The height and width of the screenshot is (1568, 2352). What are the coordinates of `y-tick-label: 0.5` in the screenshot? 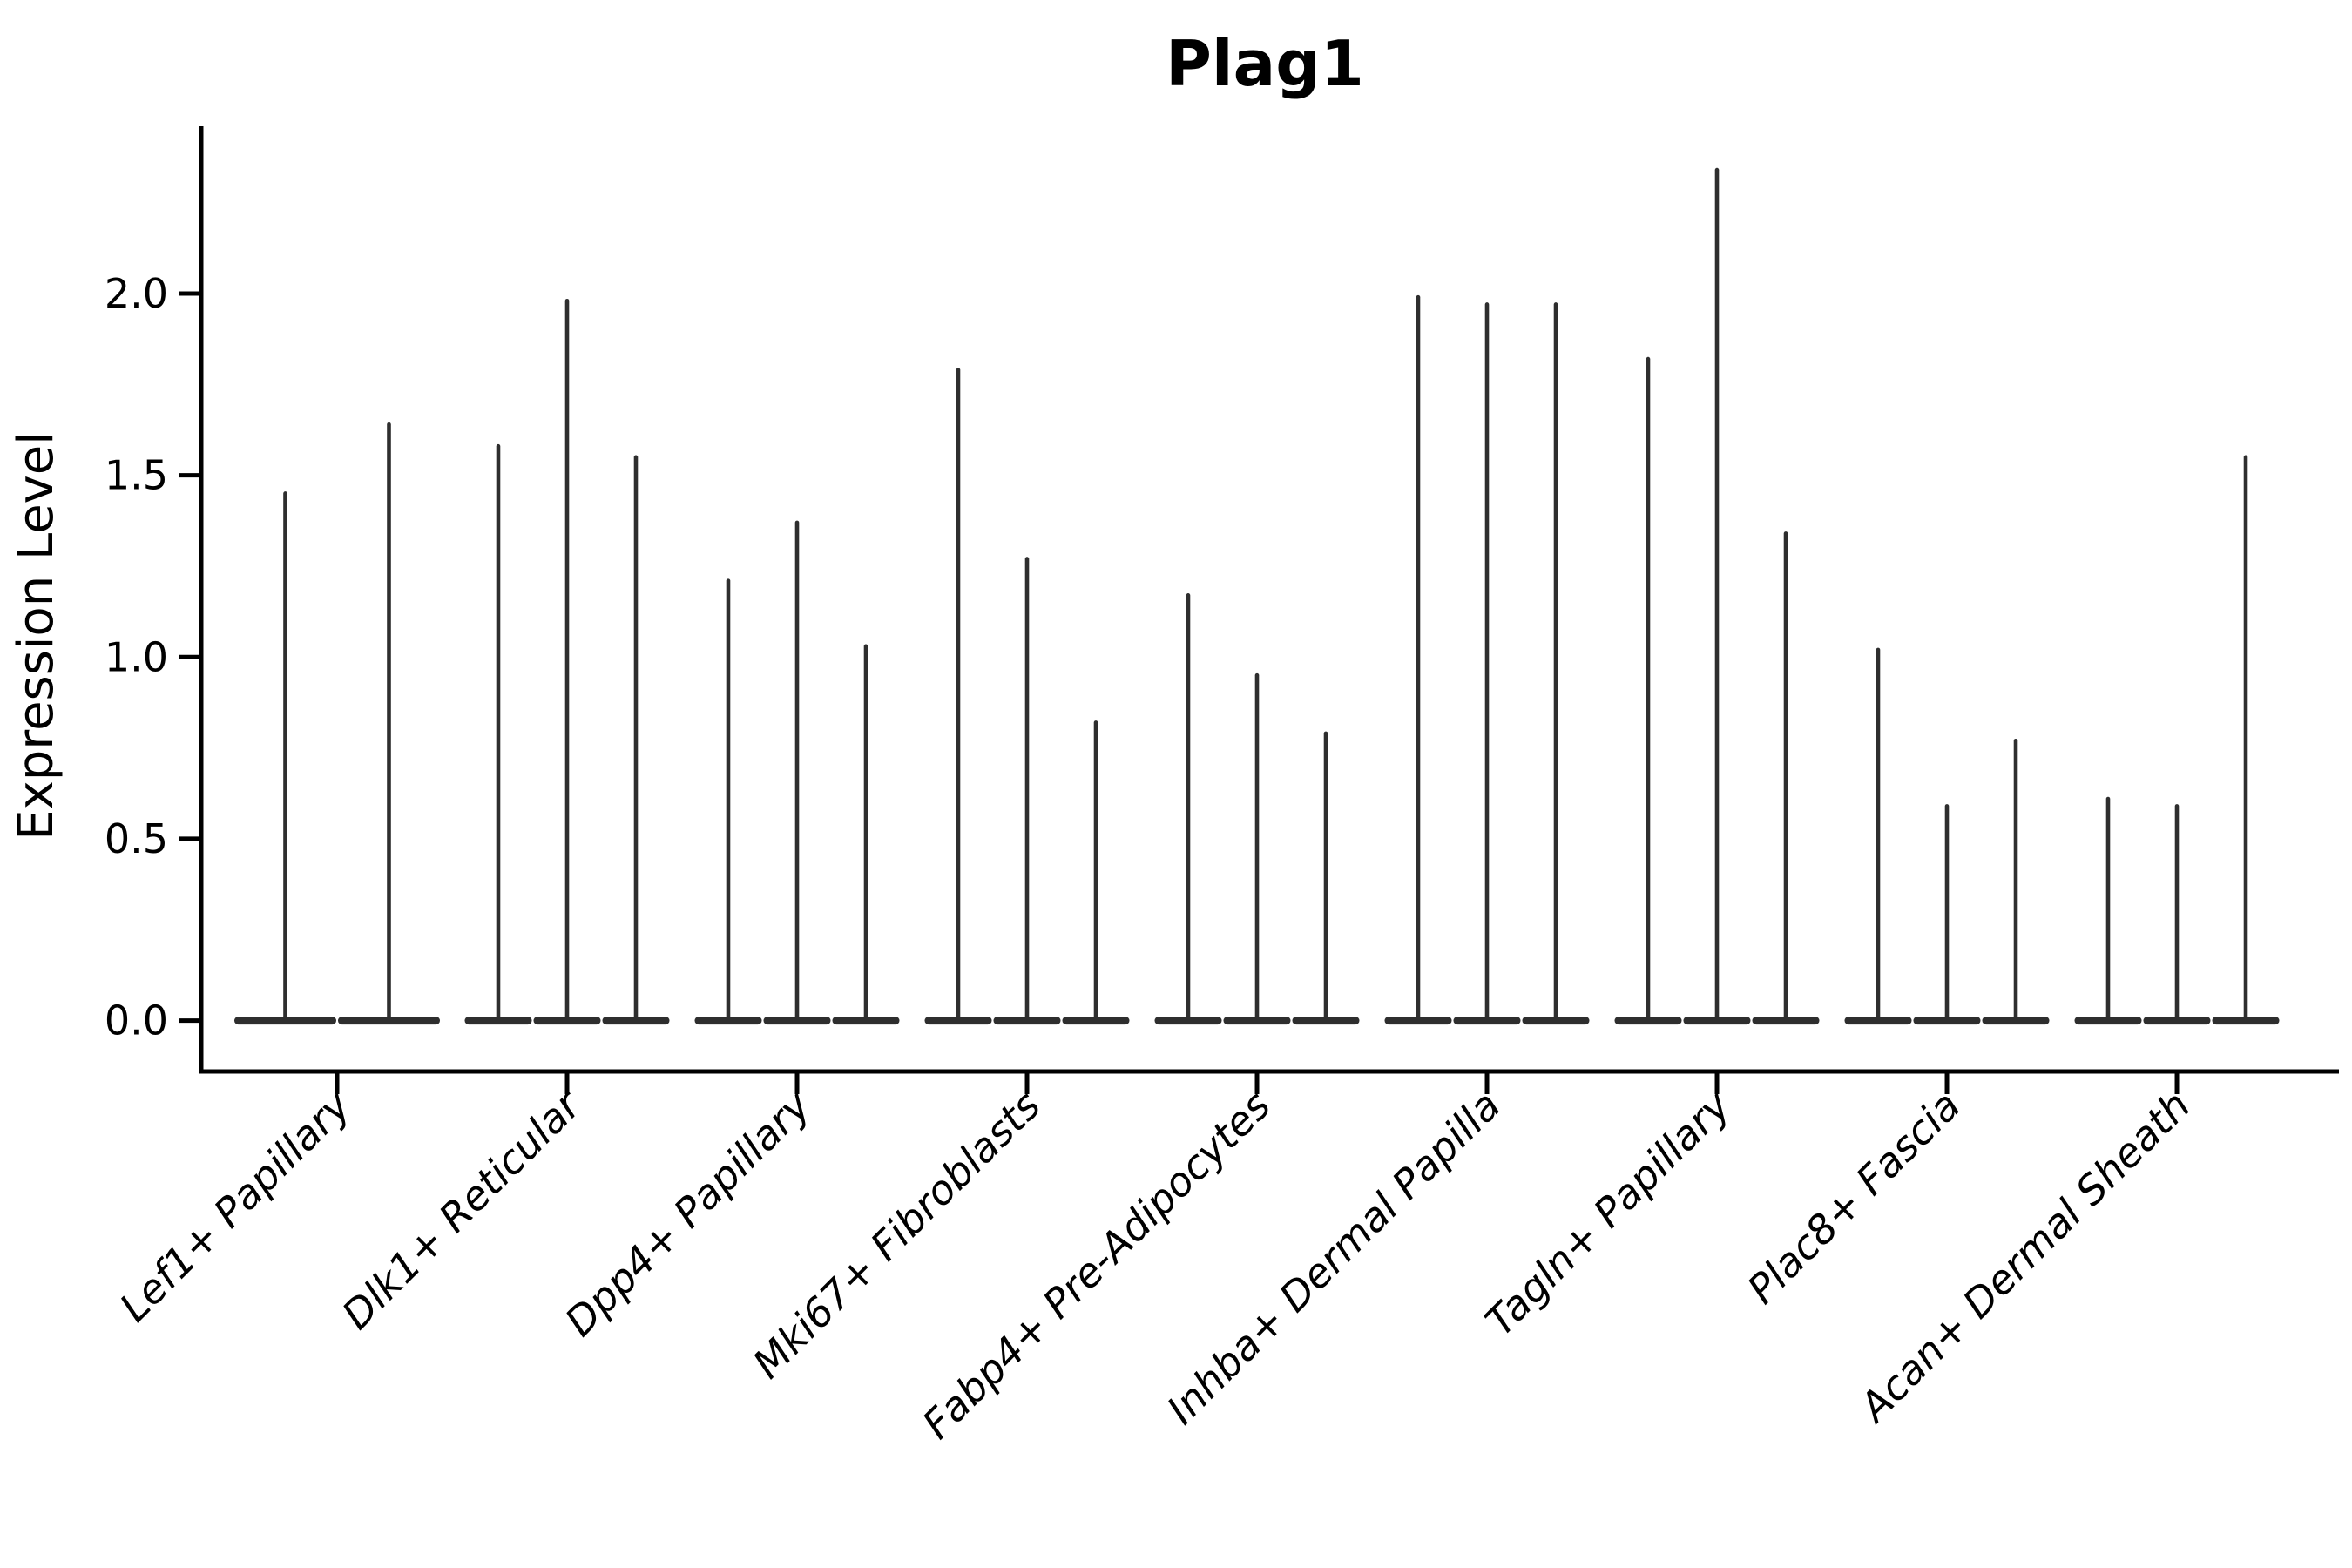 It's located at (136, 839).